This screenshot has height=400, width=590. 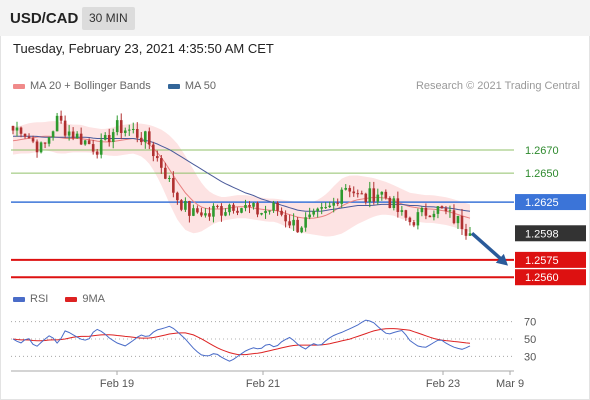 I want to click on forecast-arrow-shaft, so click(x=488, y=247).